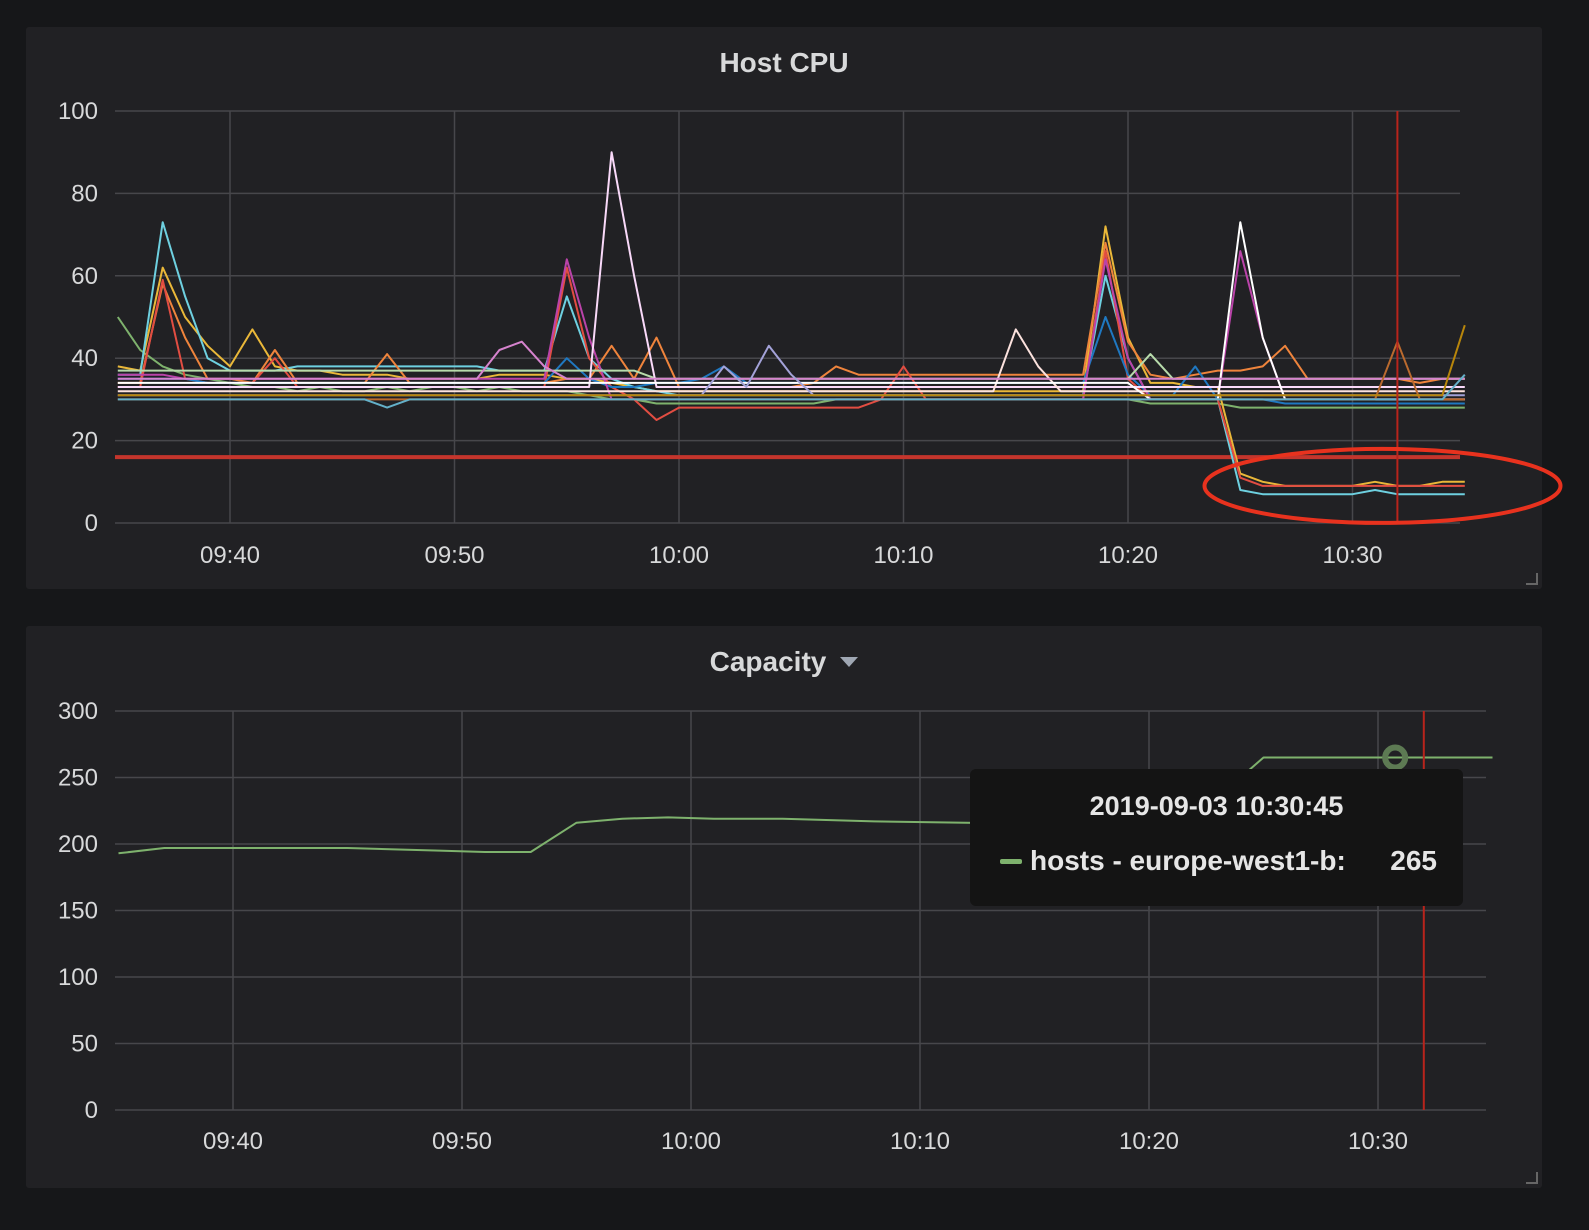  What do you see at coordinates (768, 661) in the screenshot?
I see `panel-title-text: Capacity` at bounding box center [768, 661].